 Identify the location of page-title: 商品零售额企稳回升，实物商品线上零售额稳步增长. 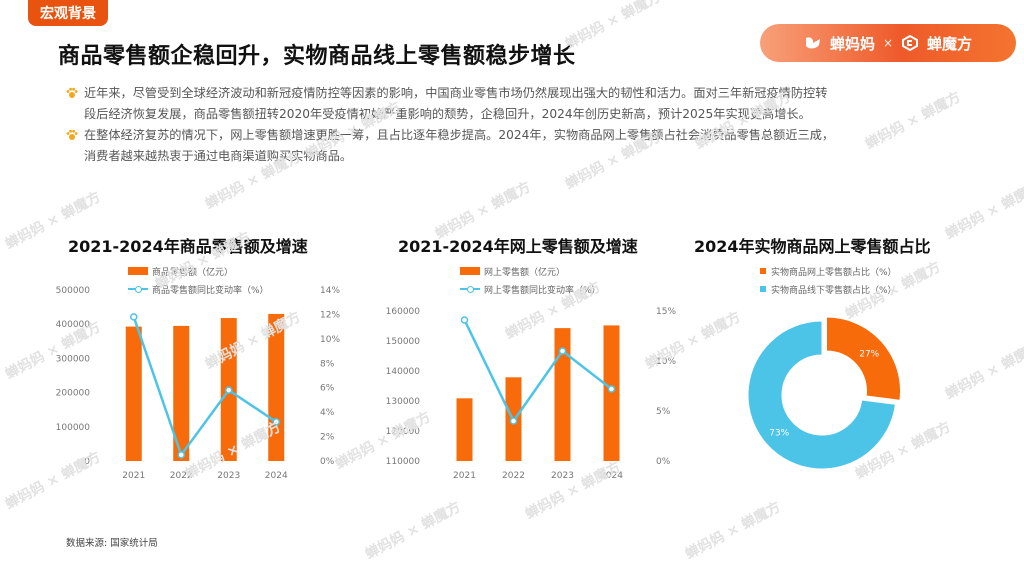
(317, 56).